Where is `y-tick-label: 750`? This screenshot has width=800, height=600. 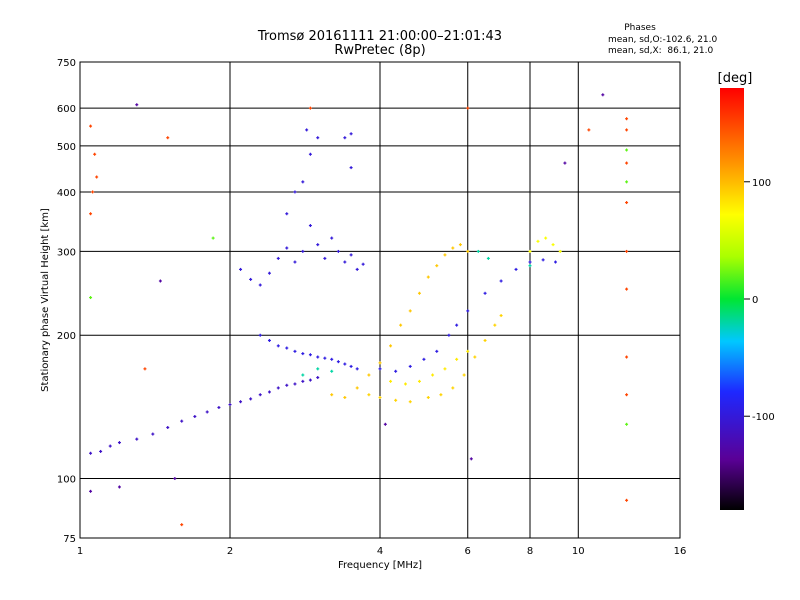
y-tick-label: 750 is located at coordinates (66, 63).